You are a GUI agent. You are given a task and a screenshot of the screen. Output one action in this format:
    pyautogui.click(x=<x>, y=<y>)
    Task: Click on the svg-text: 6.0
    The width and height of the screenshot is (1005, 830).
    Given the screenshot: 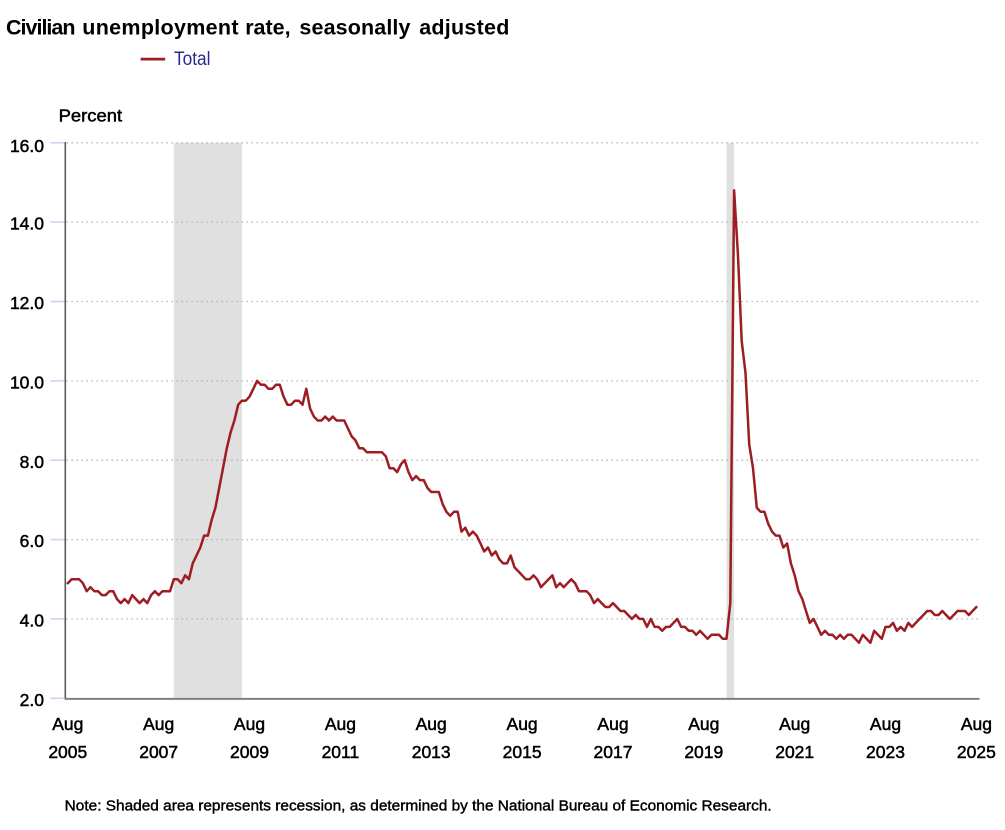 What is the action you would take?
    pyautogui.click(x=32, y=541)
    